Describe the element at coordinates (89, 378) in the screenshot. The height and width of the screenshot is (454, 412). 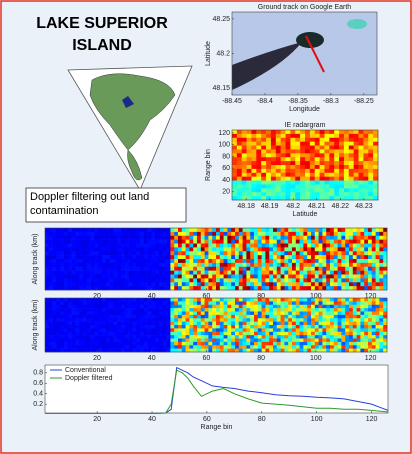
I see `legend-label: Doppler filtered` at that location.